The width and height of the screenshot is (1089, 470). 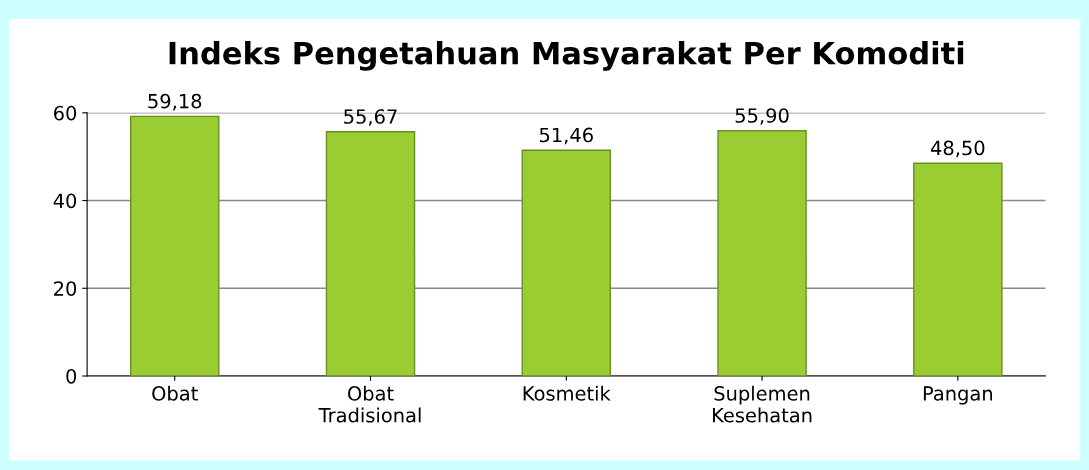 What do you see at coordinates (958, 395) in the screenshot?
I see `x-tick-label: Pangan` at bounding box center [958, 395].